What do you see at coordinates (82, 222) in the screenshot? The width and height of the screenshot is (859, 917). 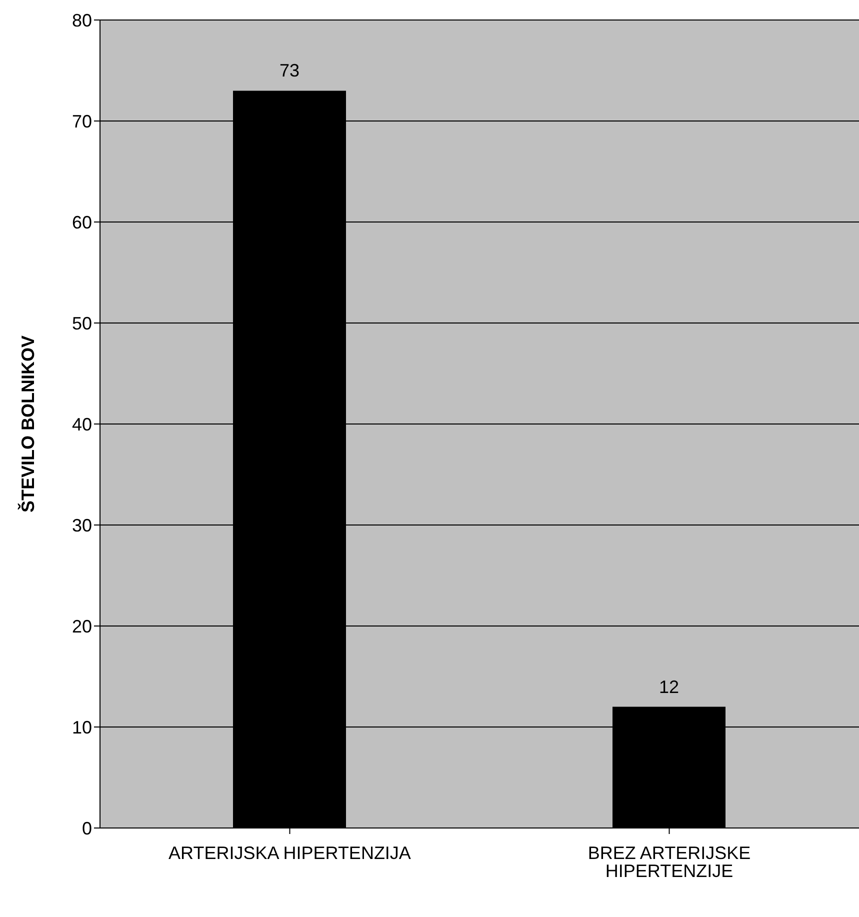 I see `y-tick-label: 60` at bounding box center [82, 222].